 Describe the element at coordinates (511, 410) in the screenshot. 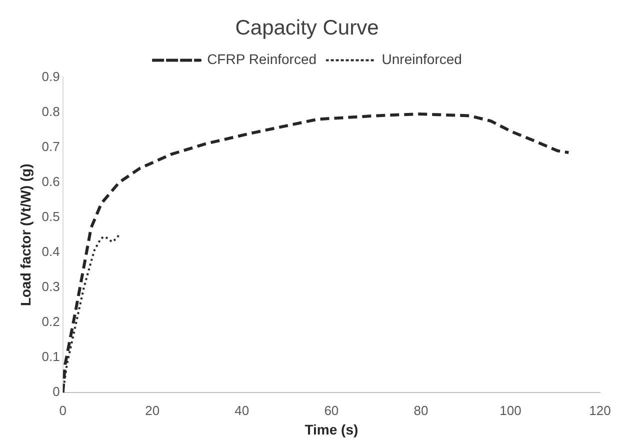

I see `x-tick-label: 100` at that location.